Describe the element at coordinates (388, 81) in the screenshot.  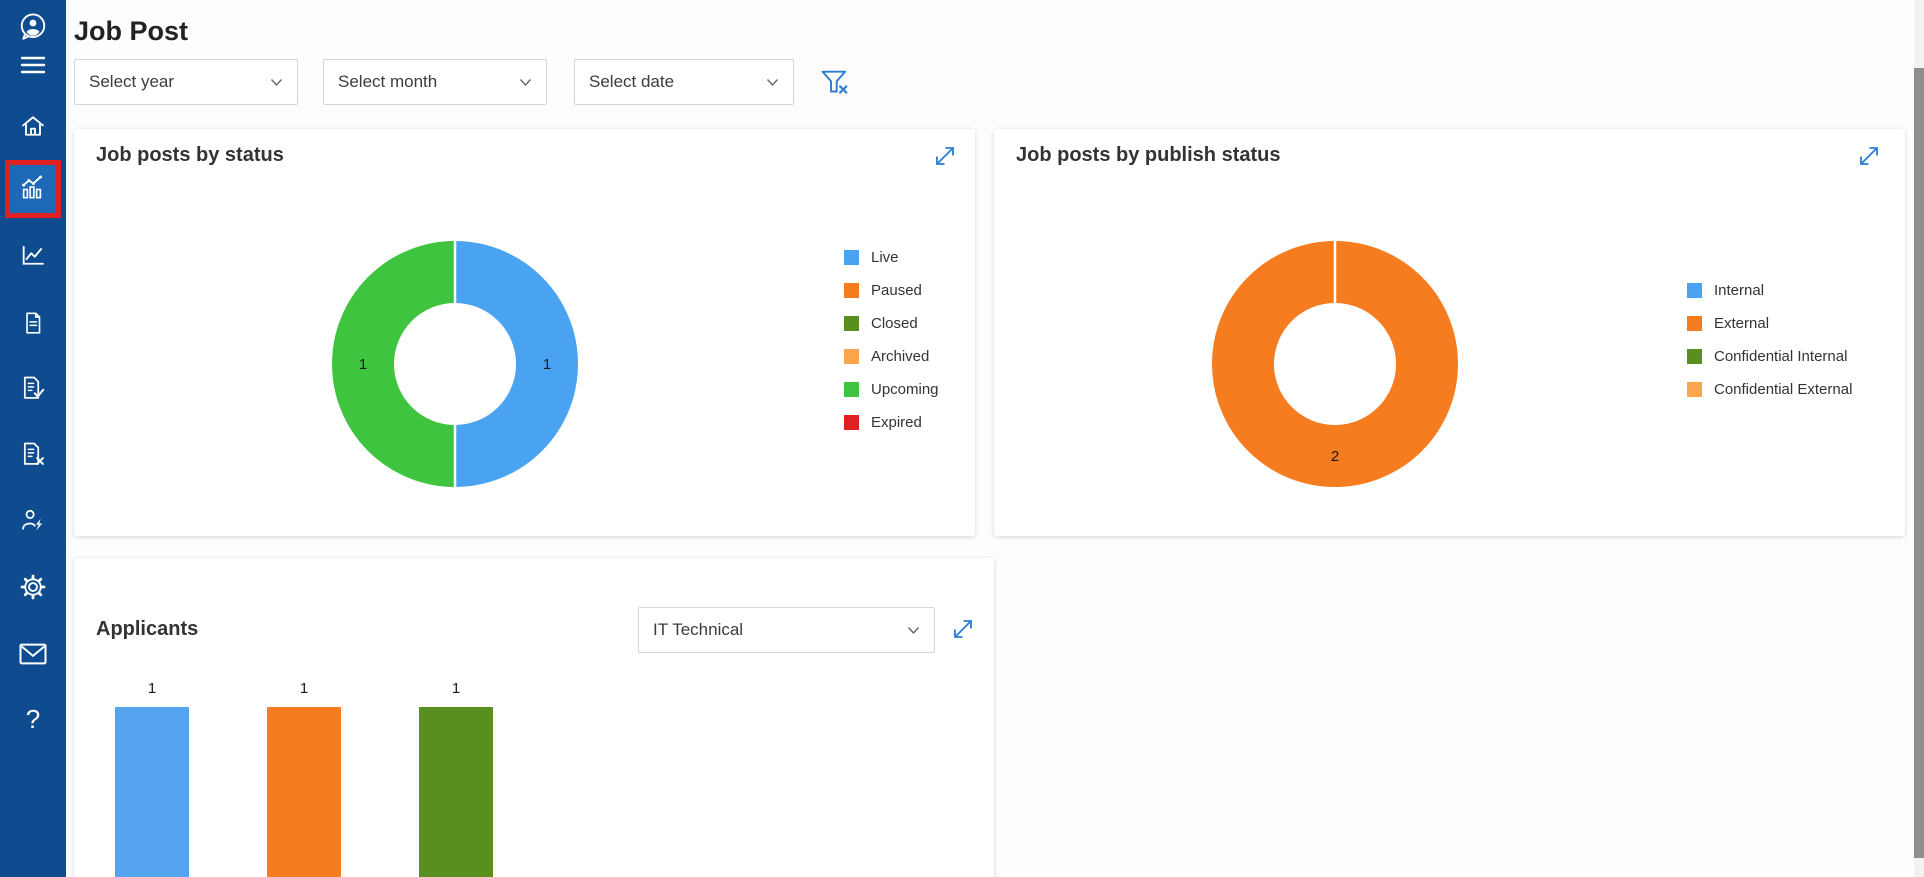
I see `select-month-placeholder: Select month` at that location.